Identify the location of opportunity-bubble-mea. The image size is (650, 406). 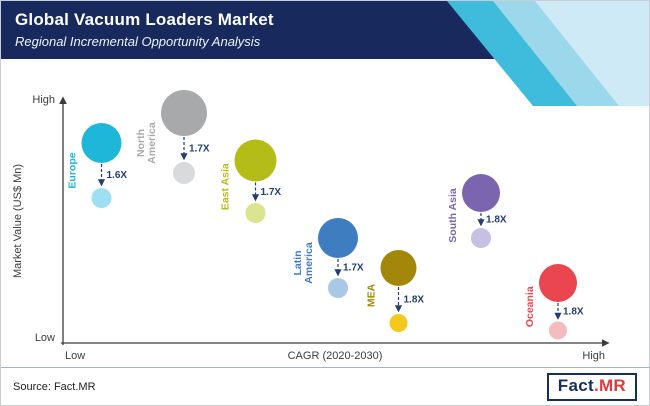
(398, 323).